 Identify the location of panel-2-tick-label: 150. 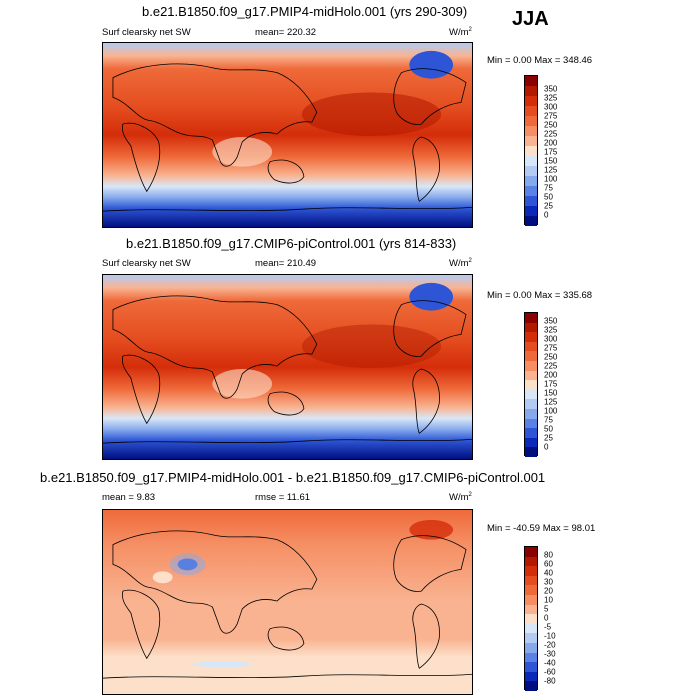
(551, 393).